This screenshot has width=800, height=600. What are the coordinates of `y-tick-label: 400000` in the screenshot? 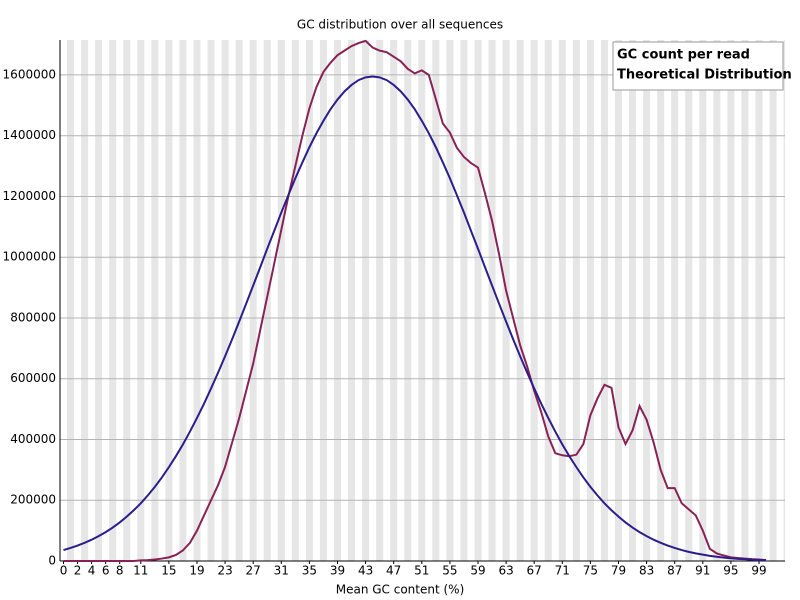 It's located at (33, 439).